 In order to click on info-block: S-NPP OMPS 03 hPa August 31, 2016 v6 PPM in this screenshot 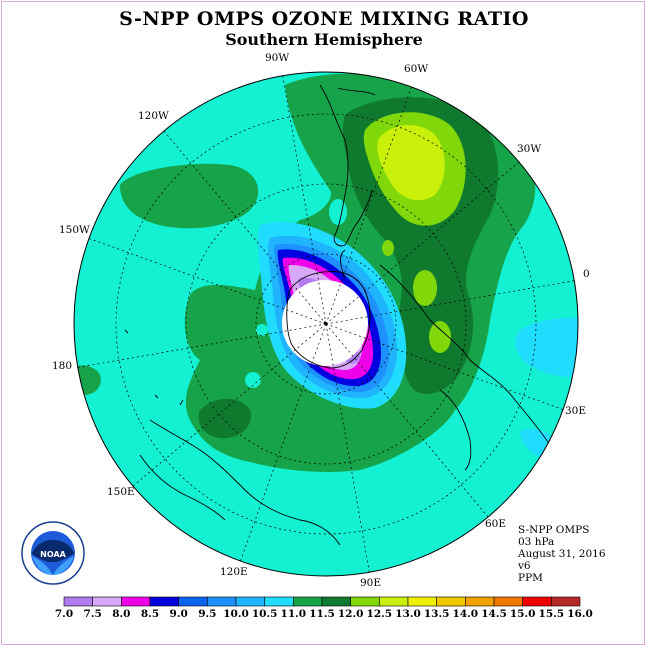, I will do `click(562, 554)`.